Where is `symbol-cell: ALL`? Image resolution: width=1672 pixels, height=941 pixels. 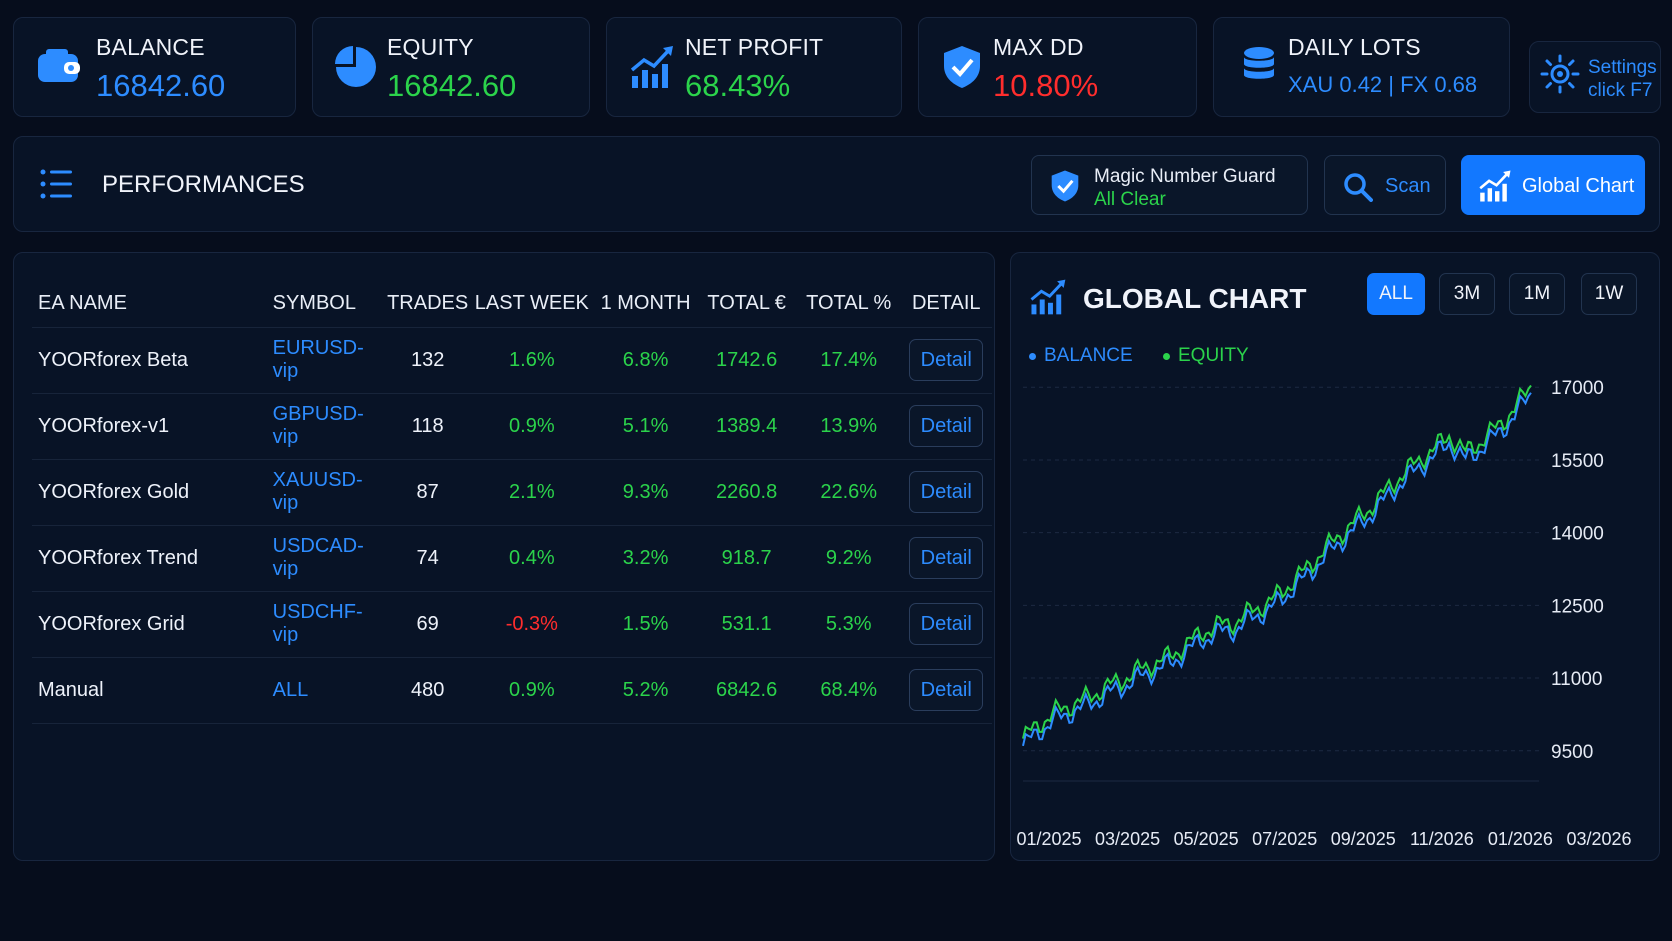 symbol-cell: ALL is located at coordinates (326, 690).